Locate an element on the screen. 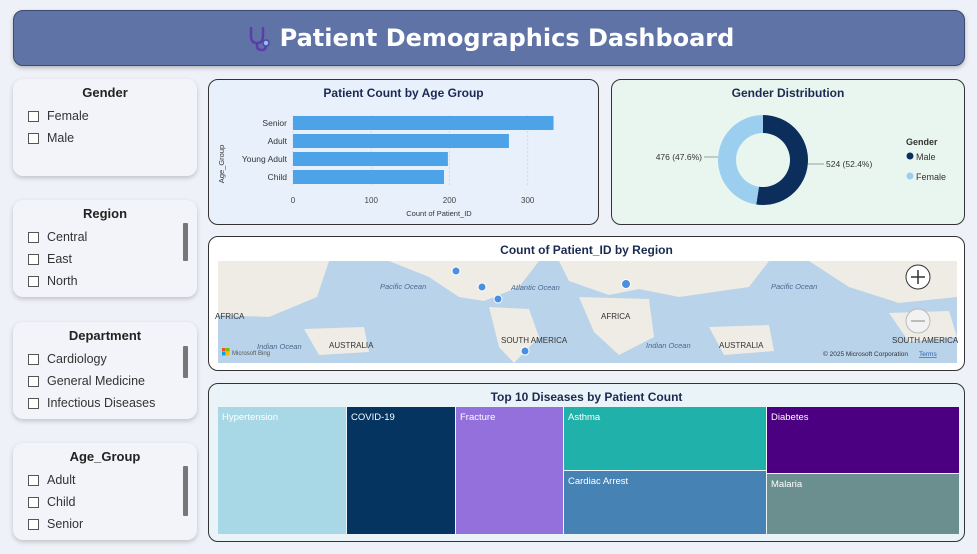 The height and width of the screenshot is (554, 977). slicer-title: Department is located at coordinates (105, 335).